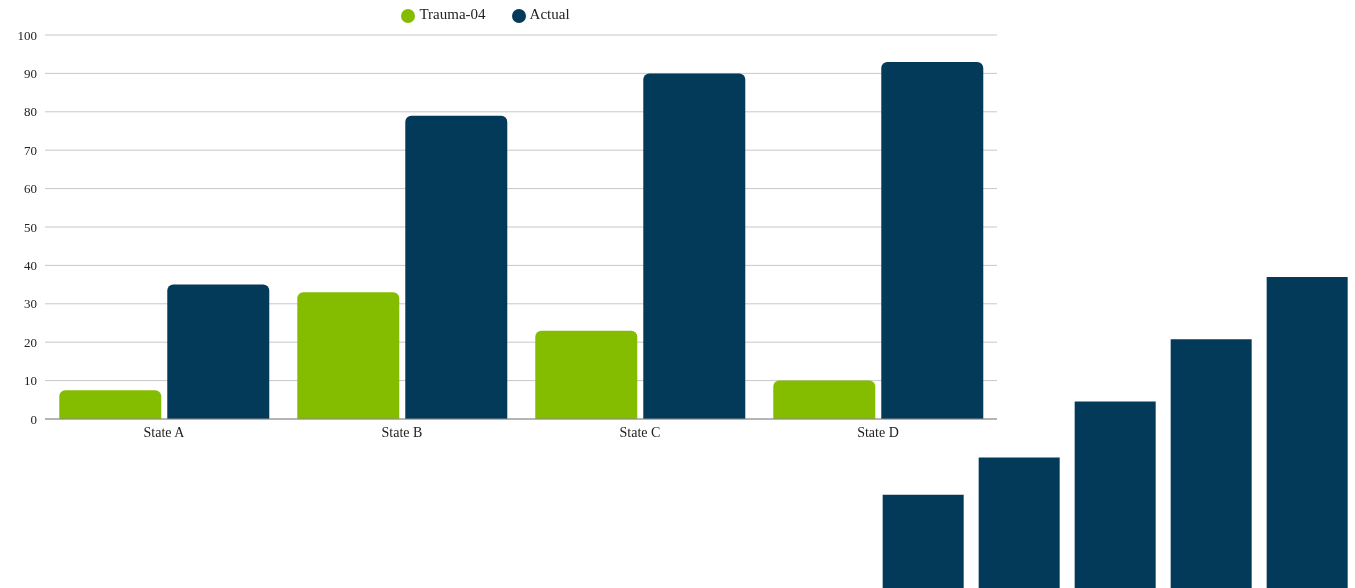 The height and width of the screenshot is (588, 1355). I want to click on y-tick-label: 10, so click(30, 381).